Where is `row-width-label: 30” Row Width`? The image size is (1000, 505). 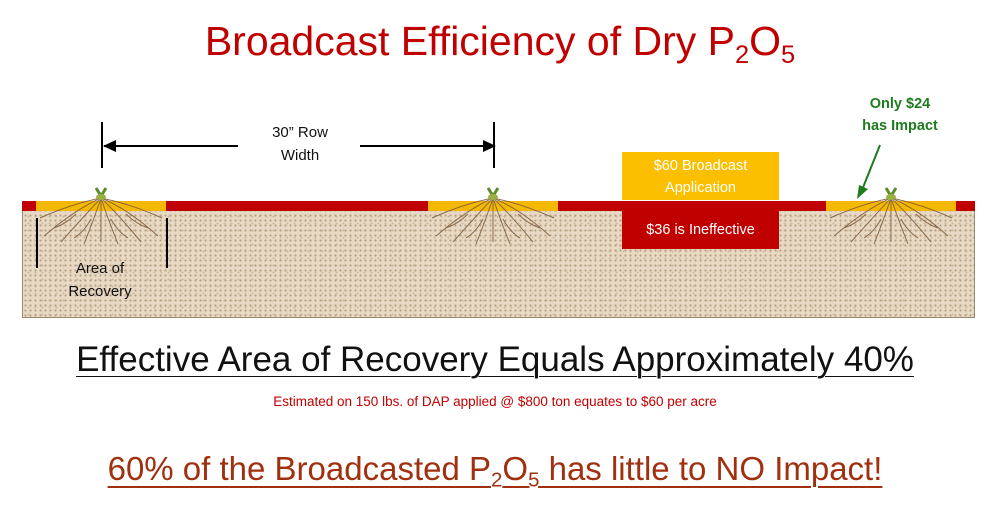 row-width-label: 30” Row Width is located at coordinates (300, 144).